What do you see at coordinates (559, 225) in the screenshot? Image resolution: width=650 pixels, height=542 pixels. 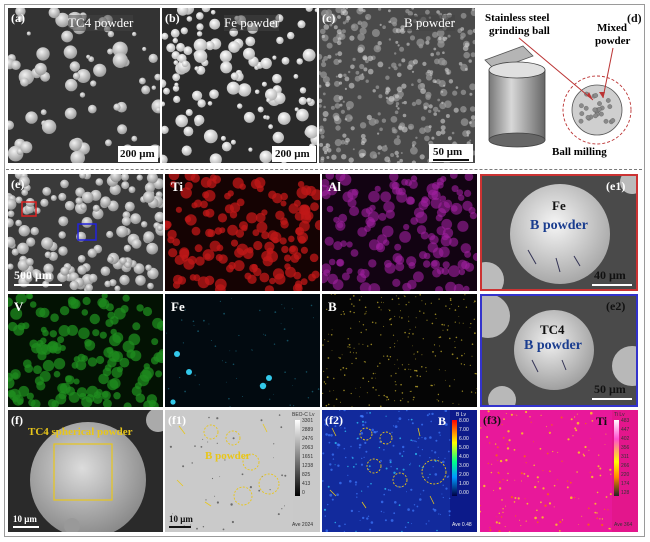 I see `e1-b-powder-label: B powder` at bounding box center [559, 225].